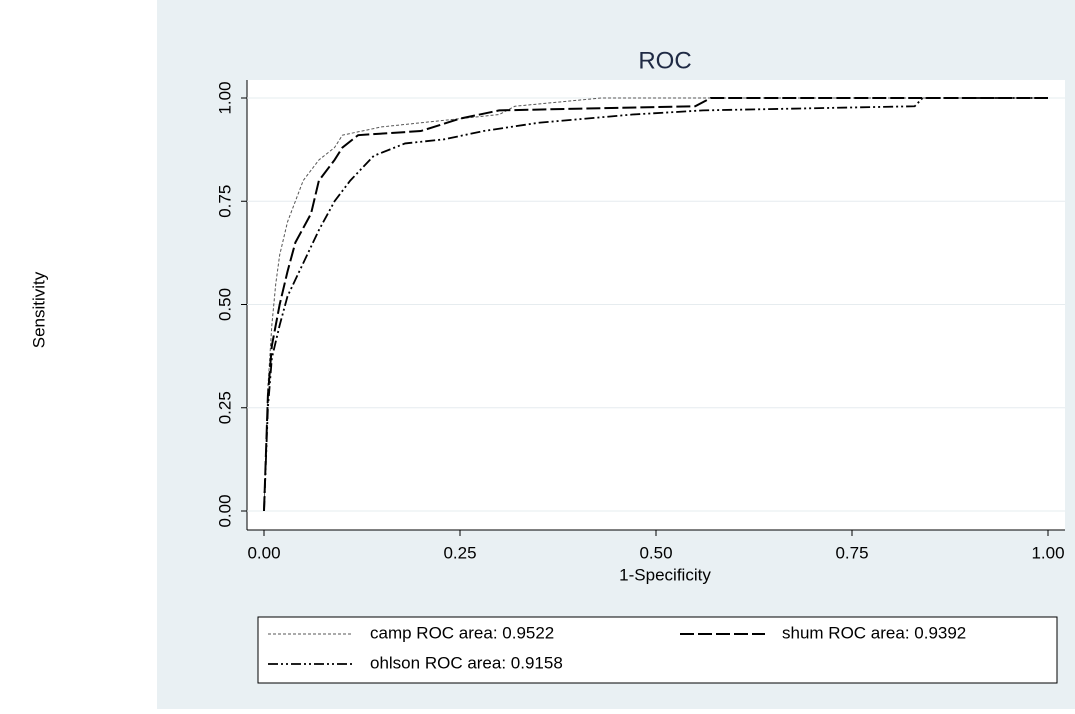 The image size is (1075, 714). Describe the element at coordinates (224, 97) in the screenshot. I see `y-tick-label: 1.00` at that location.